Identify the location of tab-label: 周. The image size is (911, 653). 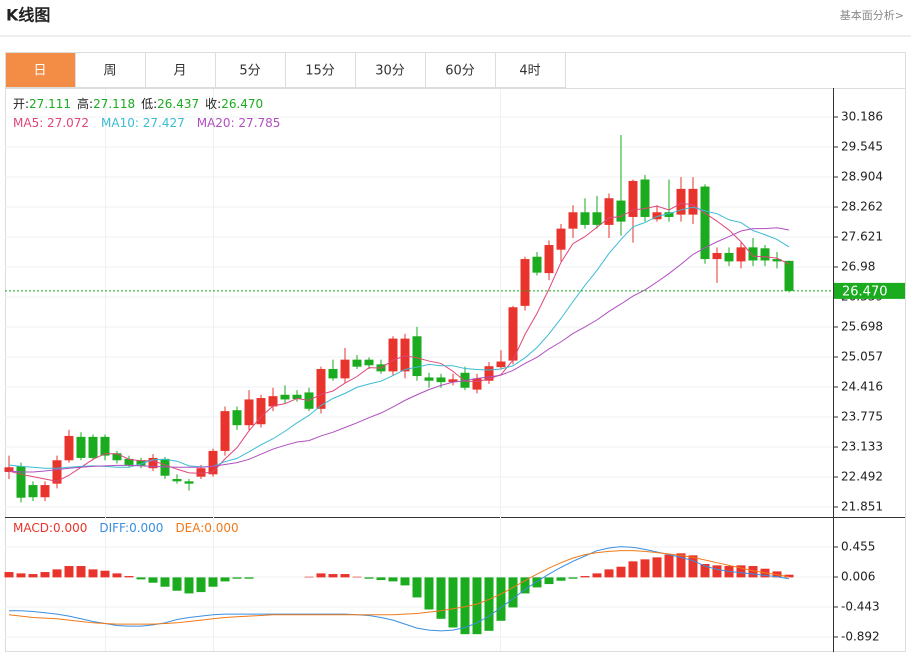
(109, 71).